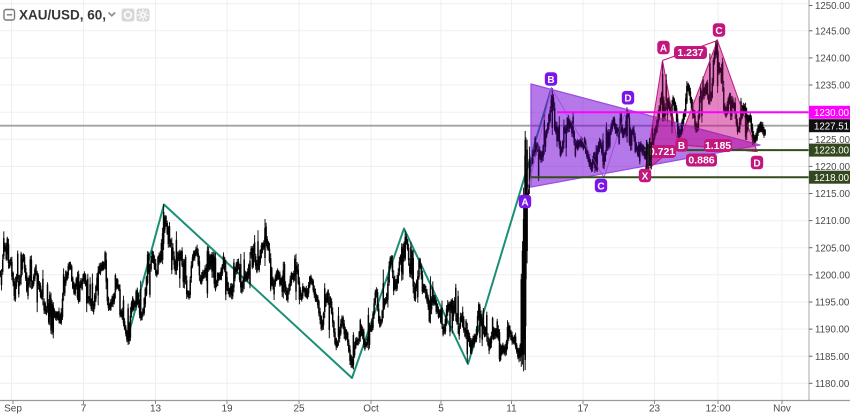 Image resolution: width=850 pixels, height=415 pixels. I want to click on svg-text: 1250.00, so click(832, 6).